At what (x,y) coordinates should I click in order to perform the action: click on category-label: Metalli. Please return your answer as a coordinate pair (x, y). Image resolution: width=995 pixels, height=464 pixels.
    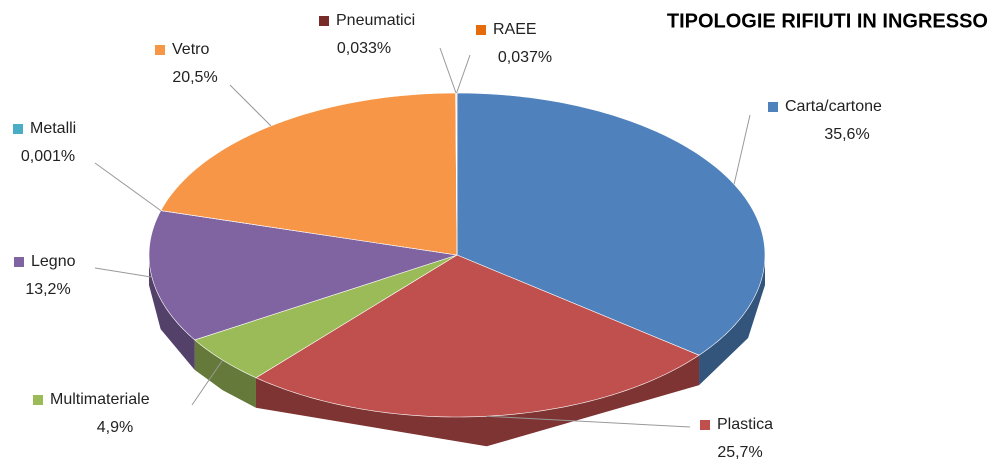
    Looking at the image, I should click on (53, 128).